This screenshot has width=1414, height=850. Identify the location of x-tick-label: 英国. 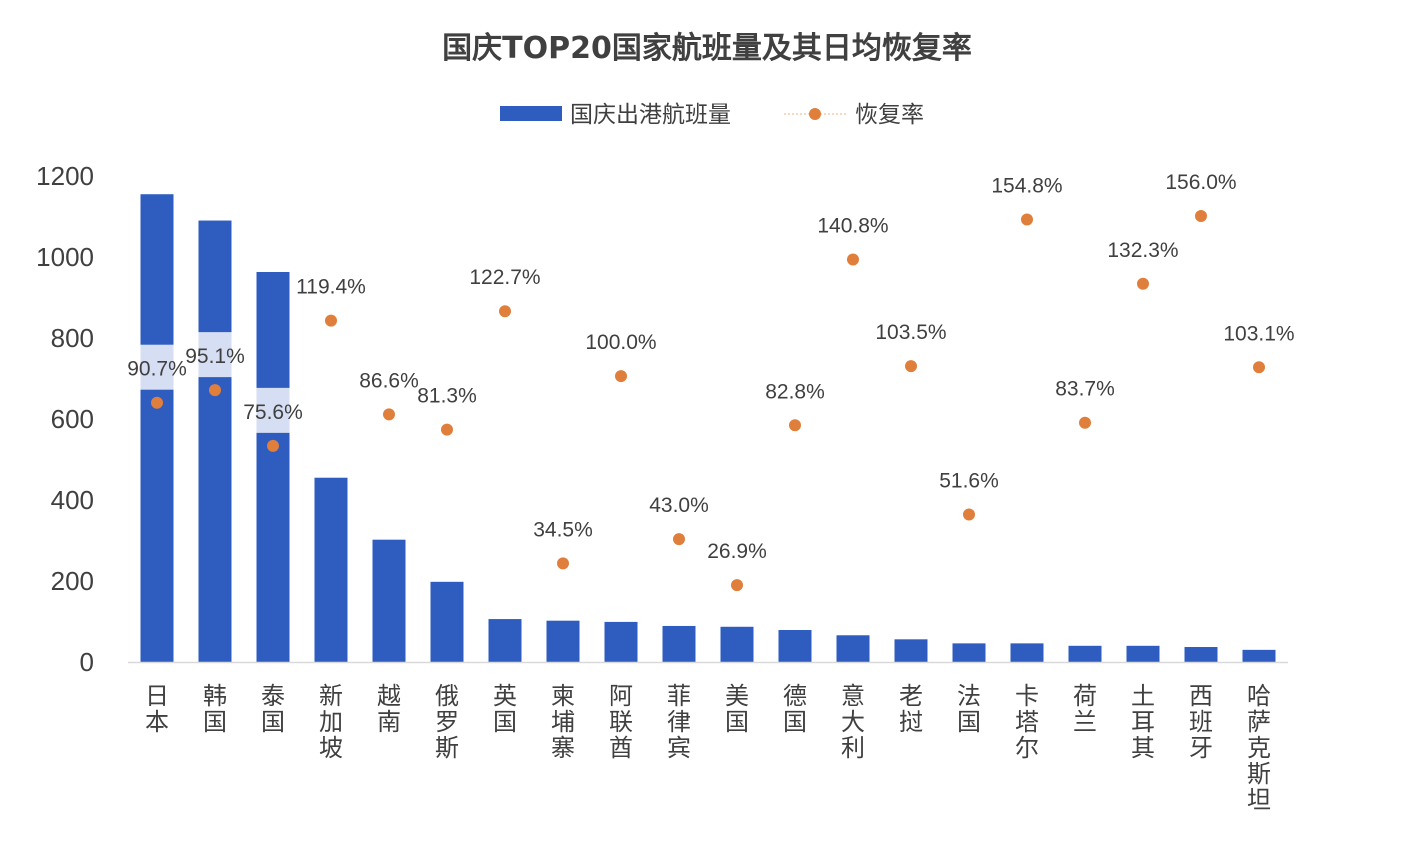
(505, 709).